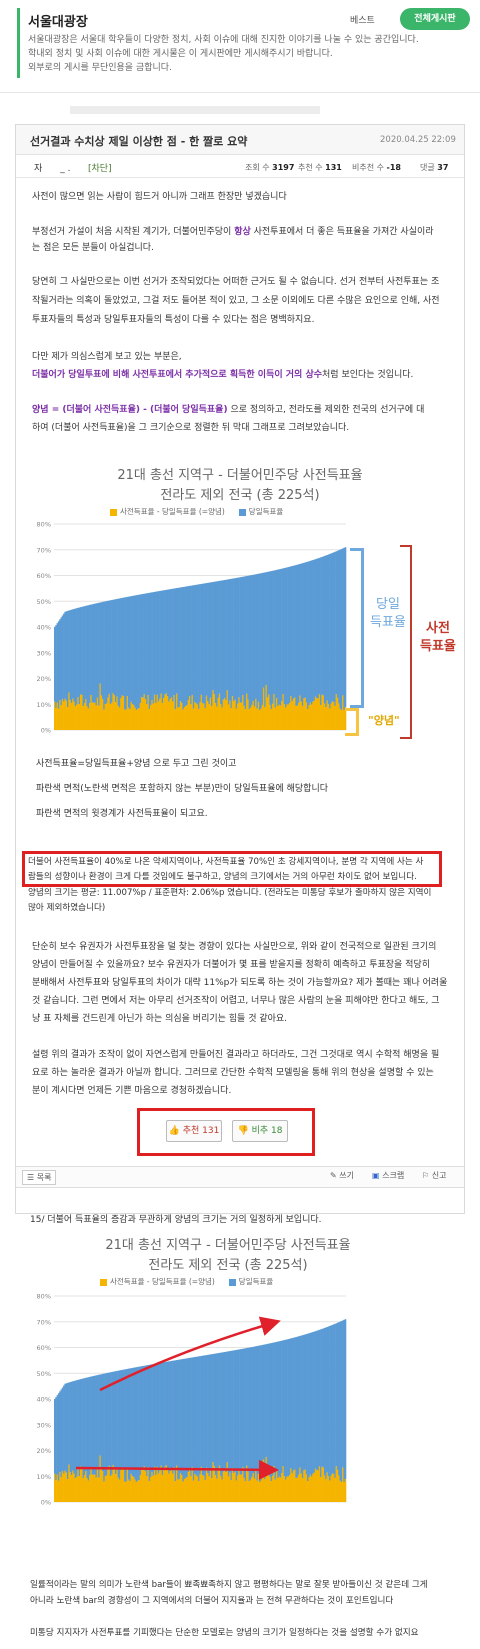 The image size is (480, 1649). Describe the element at coordinates (186, 1281) in the screenshot. I see `chart2-legend: 사전득표율 - 당일득표율 (=양념) 당일득표율` at that location.